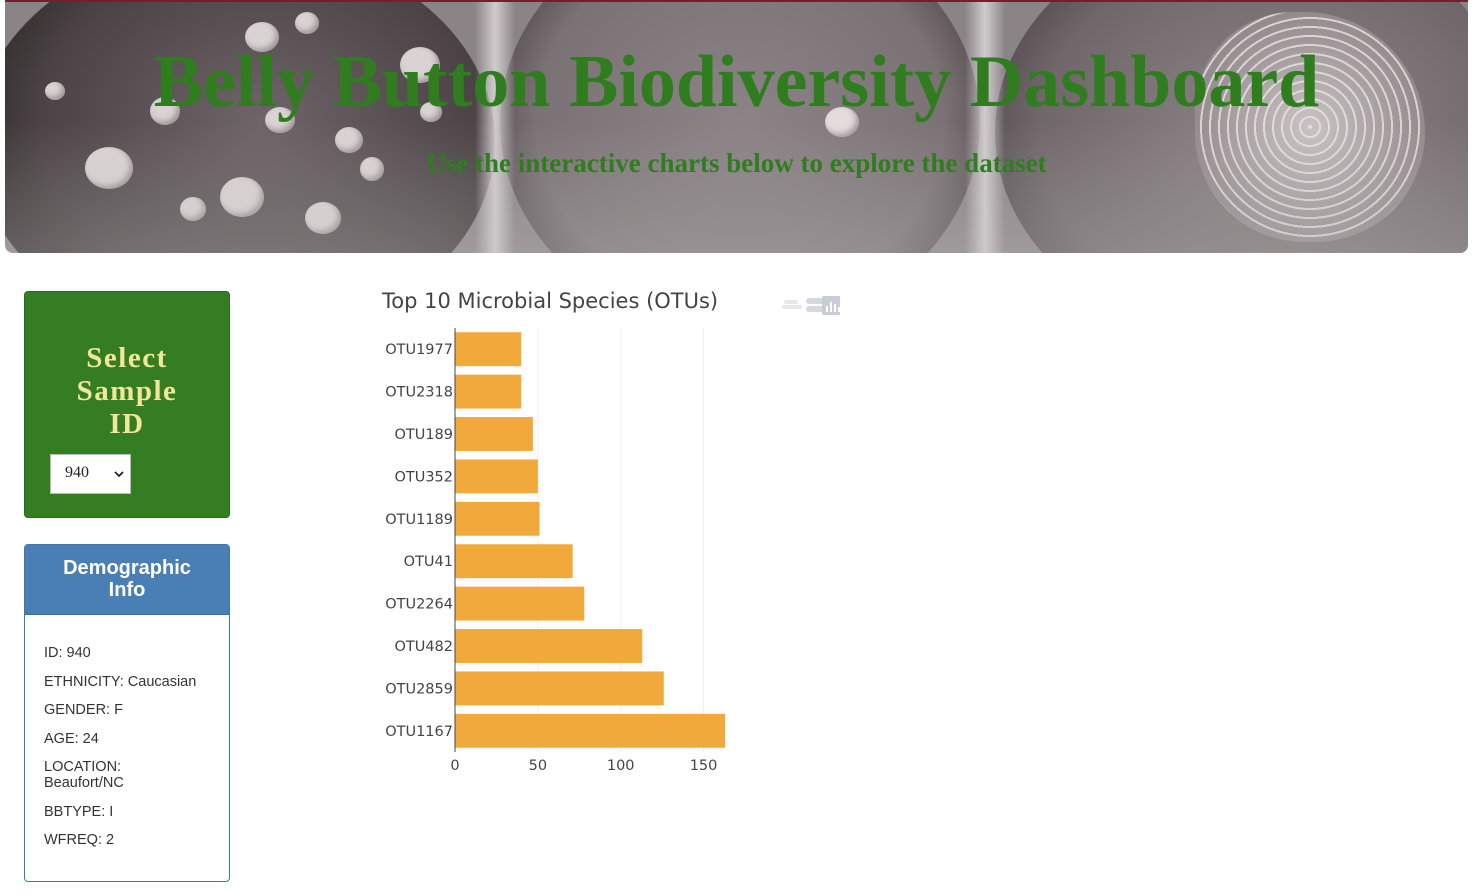  What do you see at coordinates (419, 689) in the screenshot?
I see `y-tick-label: OTU2859` at bounding box center [419, 689].